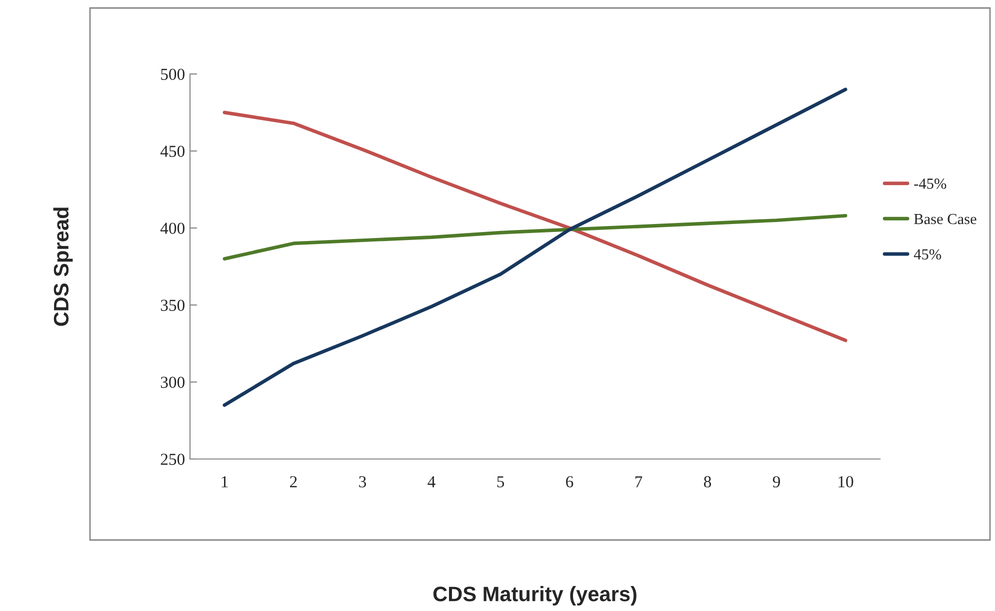  What do you see at coordinates (846, 482) in the screenshot?
I see `x-tick-label: 10` at bounding box center [846, 482].